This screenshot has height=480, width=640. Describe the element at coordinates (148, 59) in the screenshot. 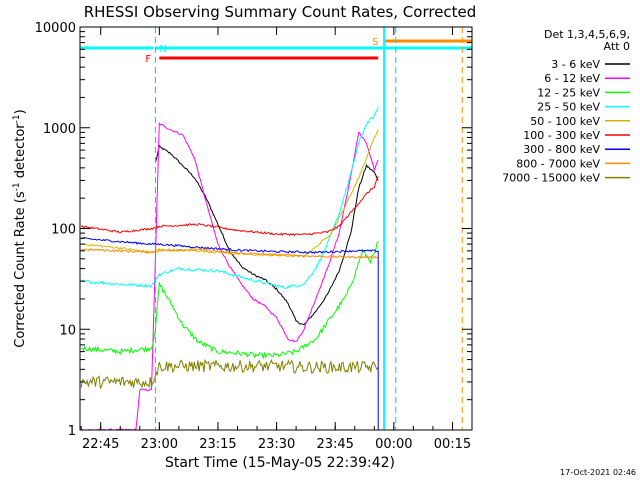

I see `flag-label-f: F` at that location.